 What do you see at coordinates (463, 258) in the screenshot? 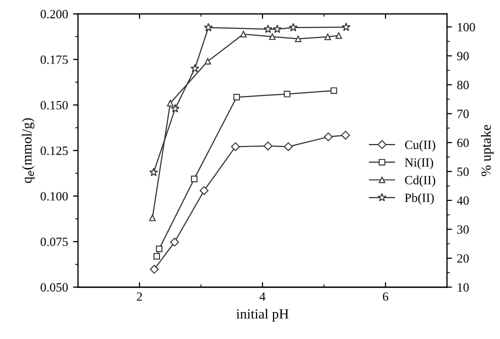
I see `y2-tick-label: 20` at bounding box center [463, 258].